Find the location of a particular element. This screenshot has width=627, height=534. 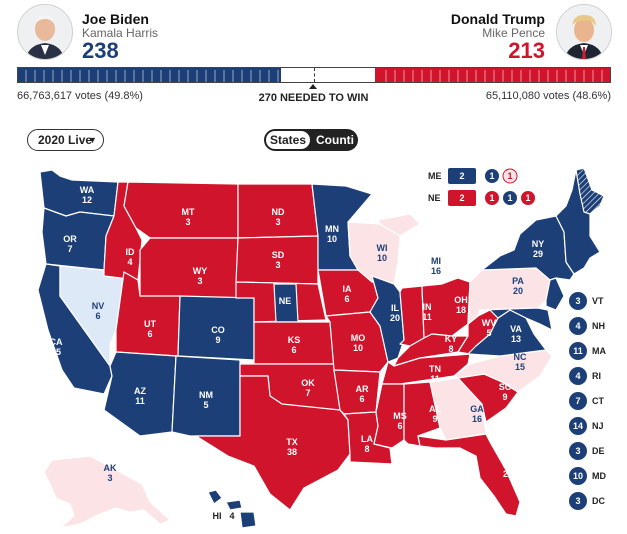

label-va: VA 13 is located at coordinates (516, 334).